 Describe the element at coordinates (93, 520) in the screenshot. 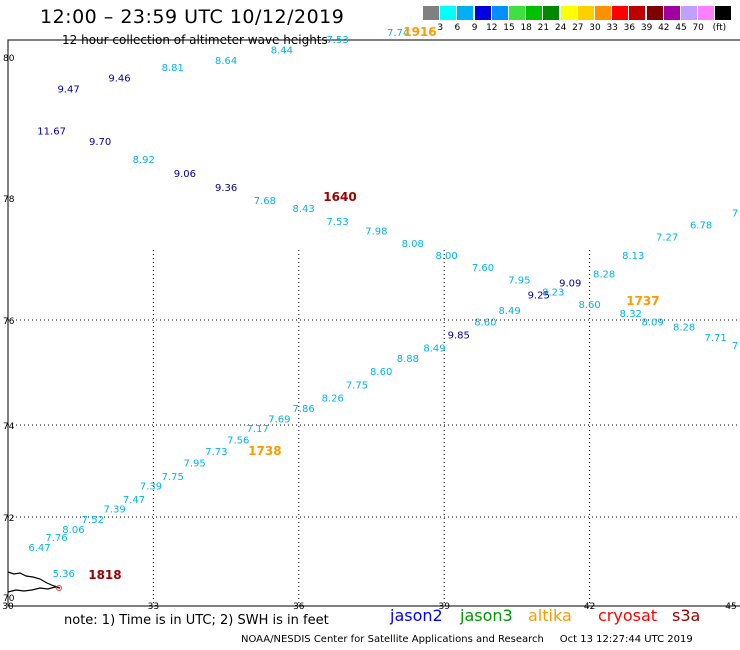

I see `wave-height-value: 7.52` at that location.